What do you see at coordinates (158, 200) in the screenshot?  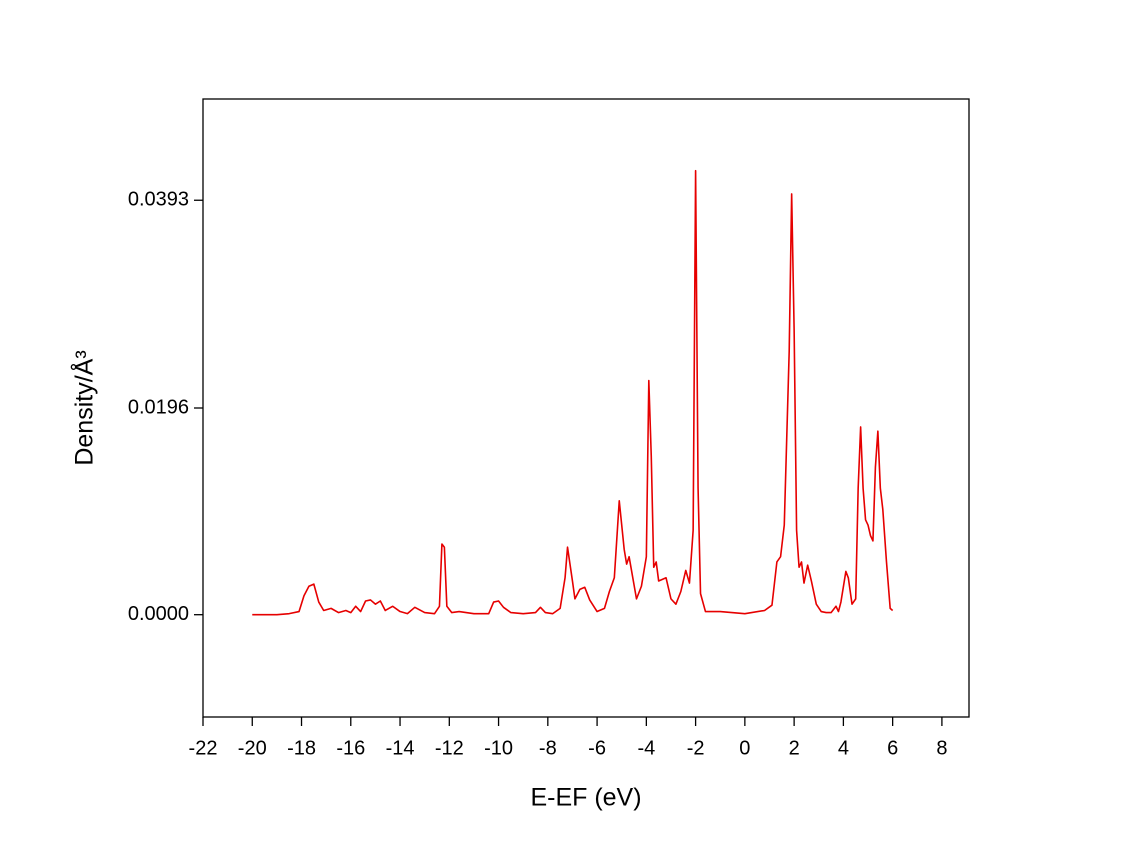 I see `y-tick-label: 0.0393` at bounding box center [158, 200].